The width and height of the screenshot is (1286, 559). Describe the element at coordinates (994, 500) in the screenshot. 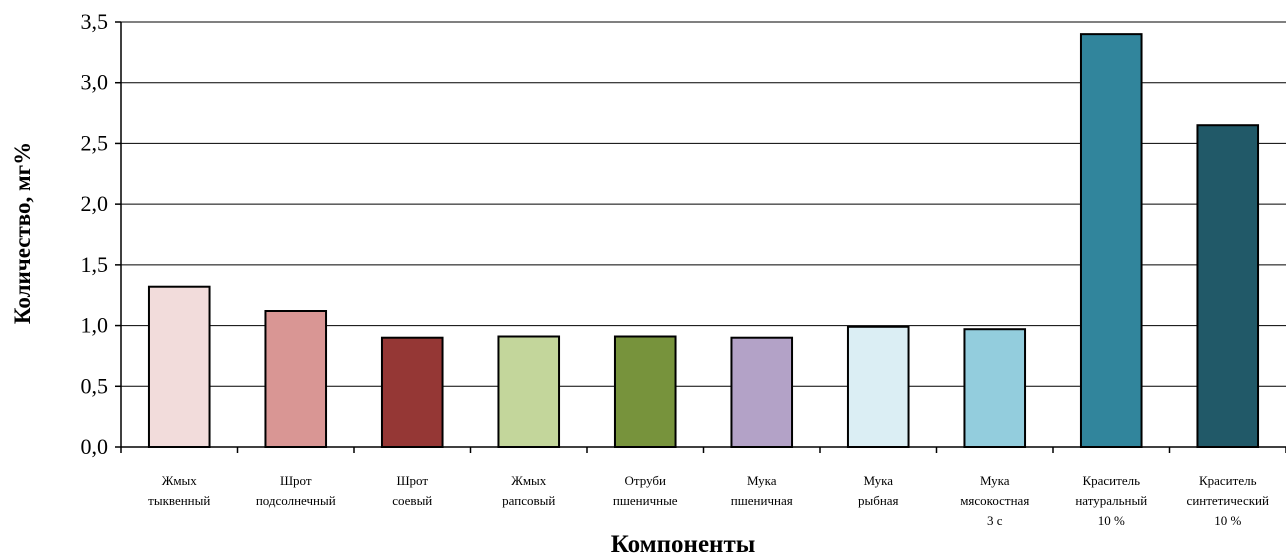

I see `x-tick-label: Мука мясокостная 3 с` at that location.